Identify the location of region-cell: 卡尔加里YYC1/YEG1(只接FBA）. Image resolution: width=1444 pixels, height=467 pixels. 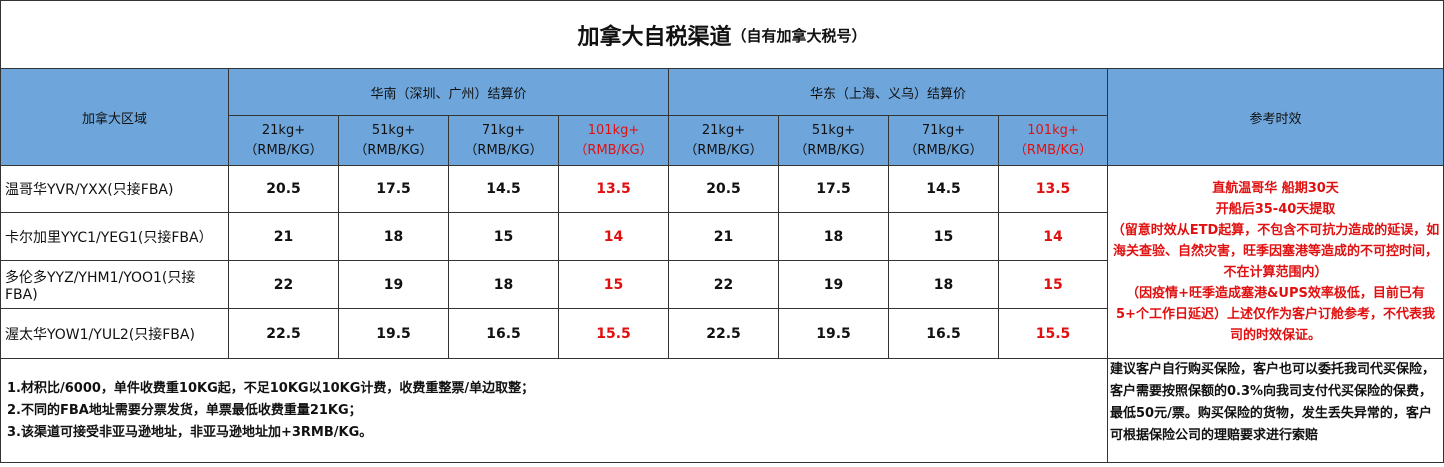
(114, 236).